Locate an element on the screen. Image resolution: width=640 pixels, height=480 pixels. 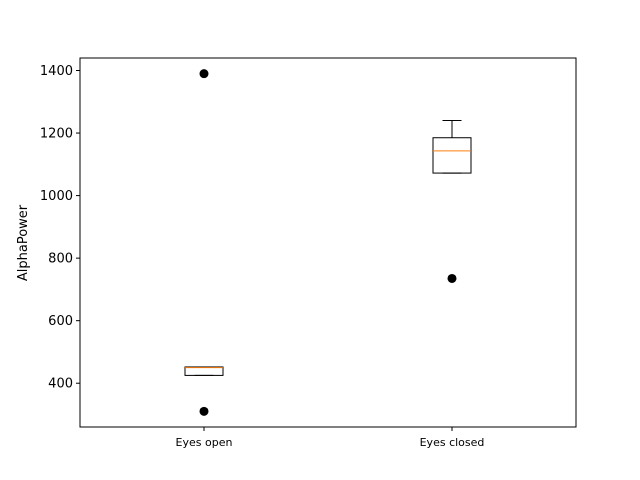
y-axis-label: AlphaPower is located at coordinates (23, 242).